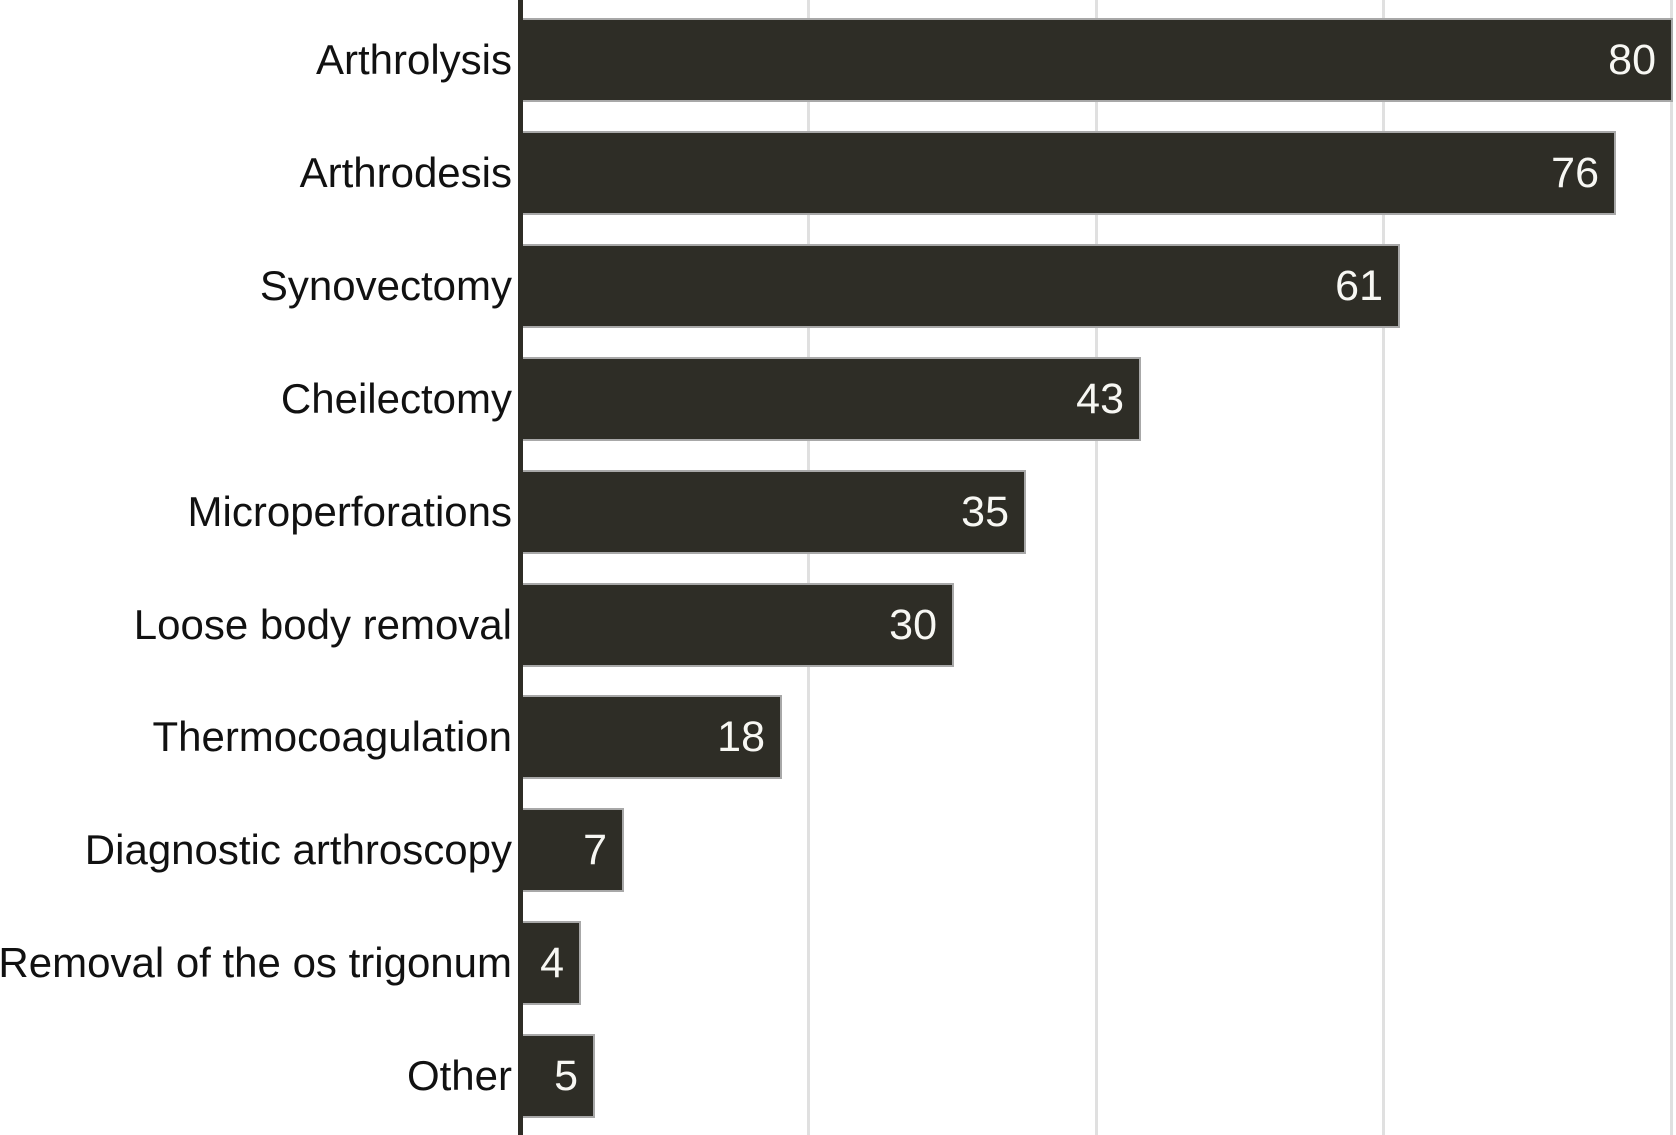 Image resolution: width=1676 pixels, height=1135 pixels. I want to click on bar-value-label: 35, so click(985, 512).